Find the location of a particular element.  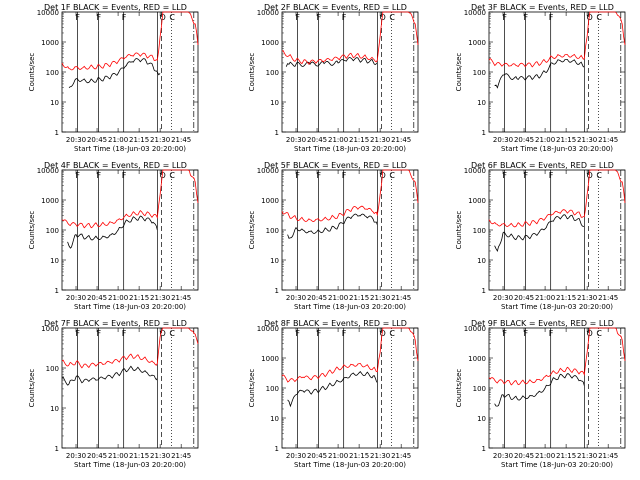

panel-title: Det 6F BLACK = Events, RED = LLD is located at coordinates (542, 165).